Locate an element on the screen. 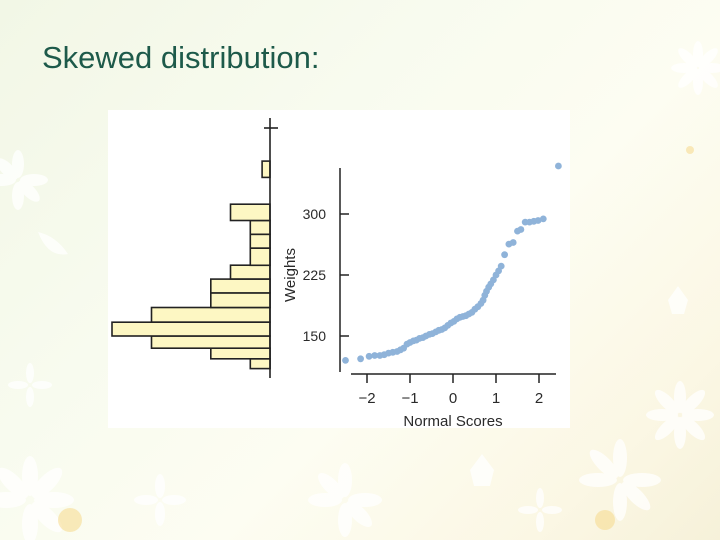 Image resolution: width=720 pixels, height=540 pixels. y-tick-label: 225 is located at coordinates (315, 275).